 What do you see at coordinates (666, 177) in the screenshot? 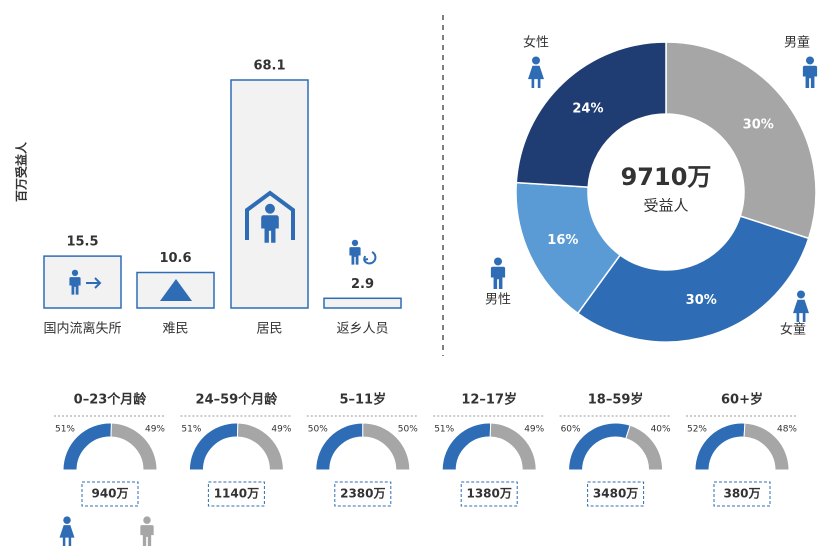
I see `center-value: 9710万` at bounding box center [666, 177].